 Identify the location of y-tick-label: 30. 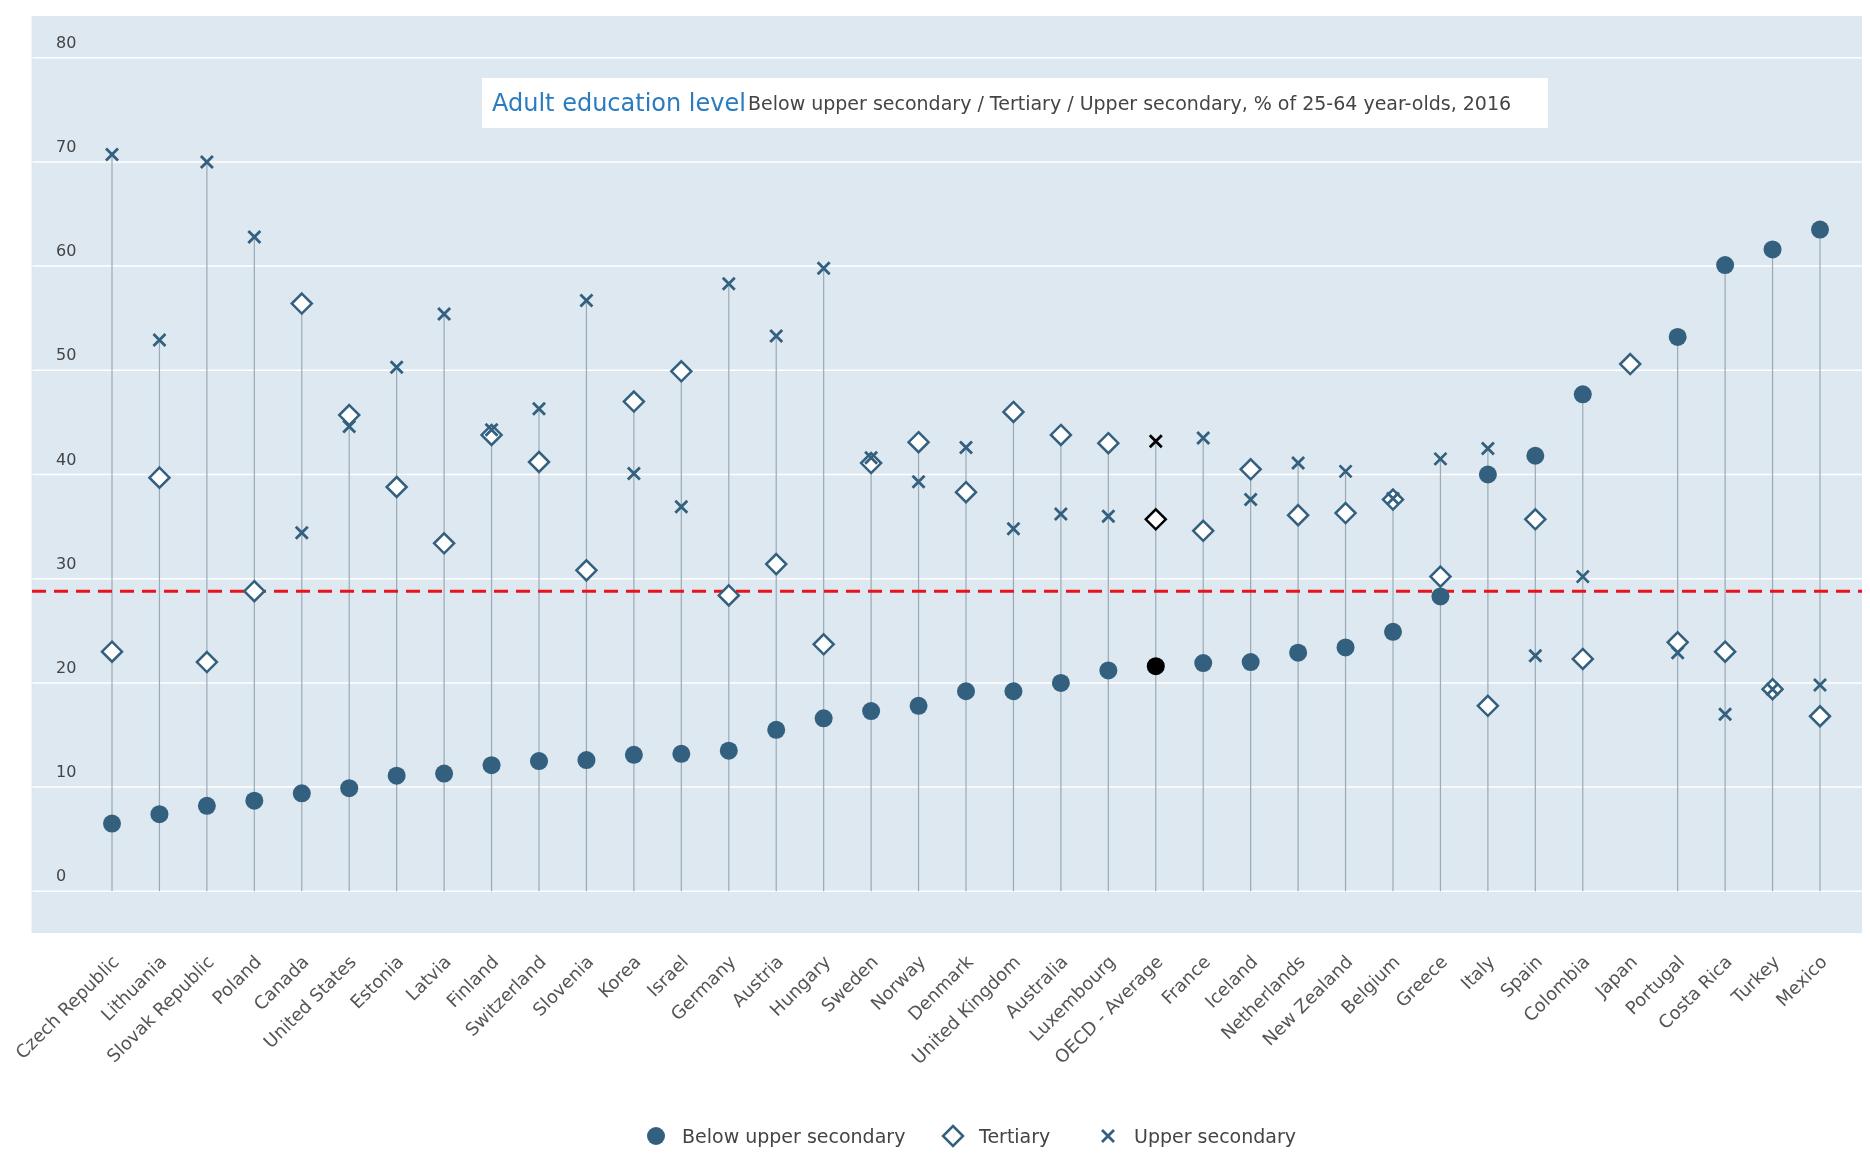
(66, 563).